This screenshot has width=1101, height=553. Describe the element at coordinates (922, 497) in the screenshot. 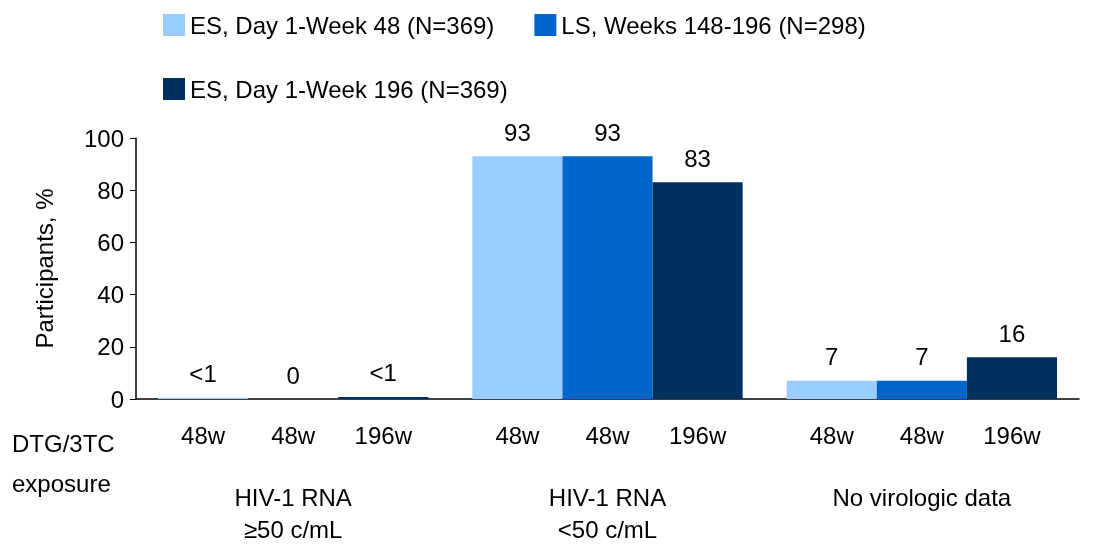

I see `x-tick-label: No virologic data` at that location.